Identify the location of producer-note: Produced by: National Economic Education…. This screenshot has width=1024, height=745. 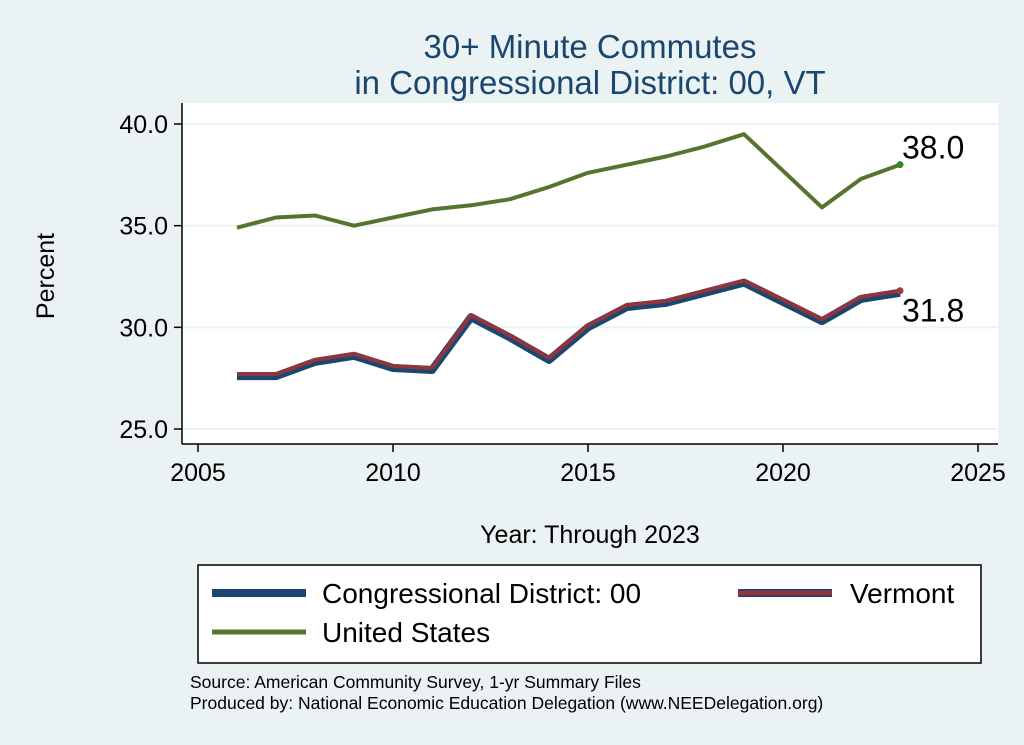
(506, 703).